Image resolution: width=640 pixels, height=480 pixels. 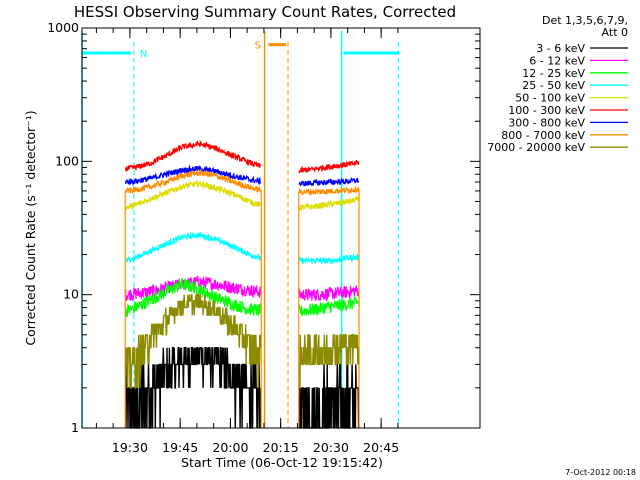 I want to click on y-tick-label: 1, so click(x=75, y=427).